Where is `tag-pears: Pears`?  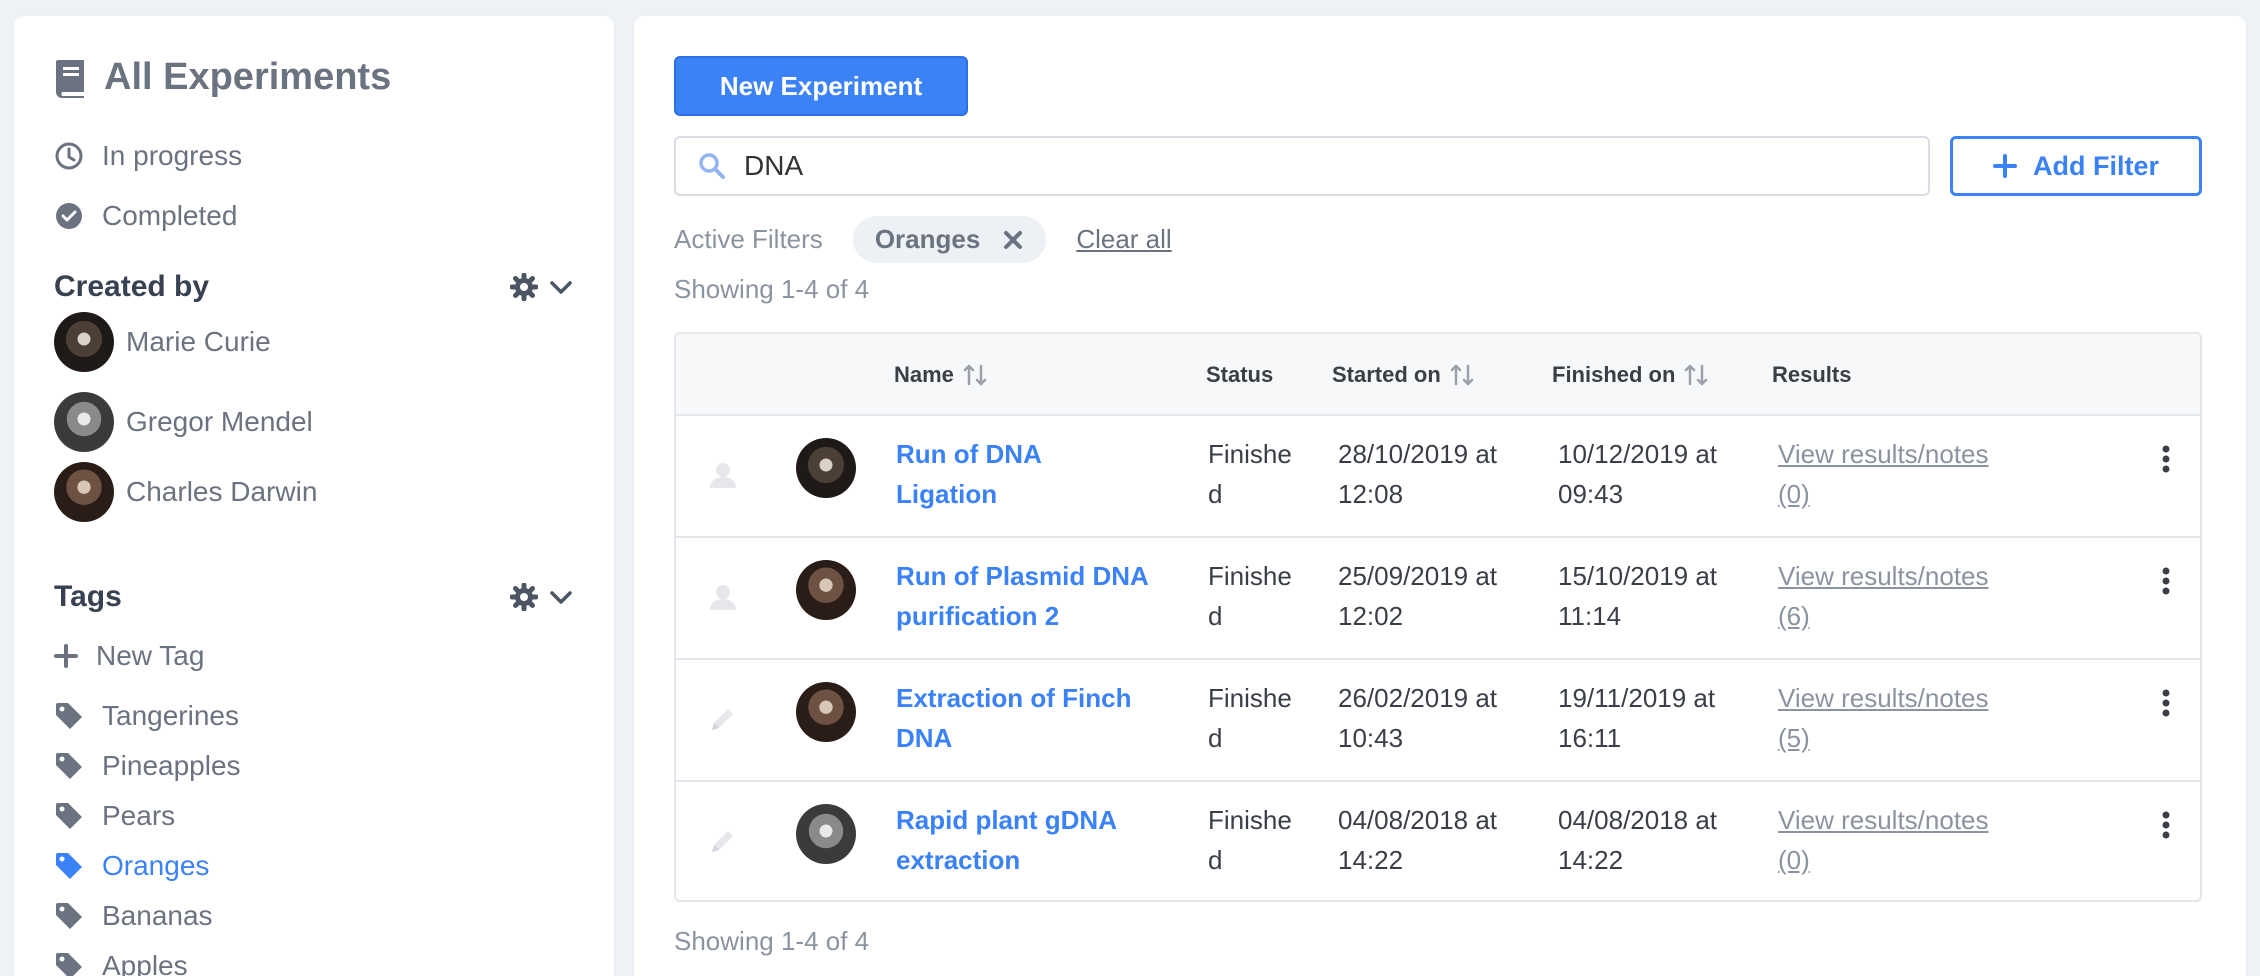 tag-pears: Pears is located at coordinates (114, 816).